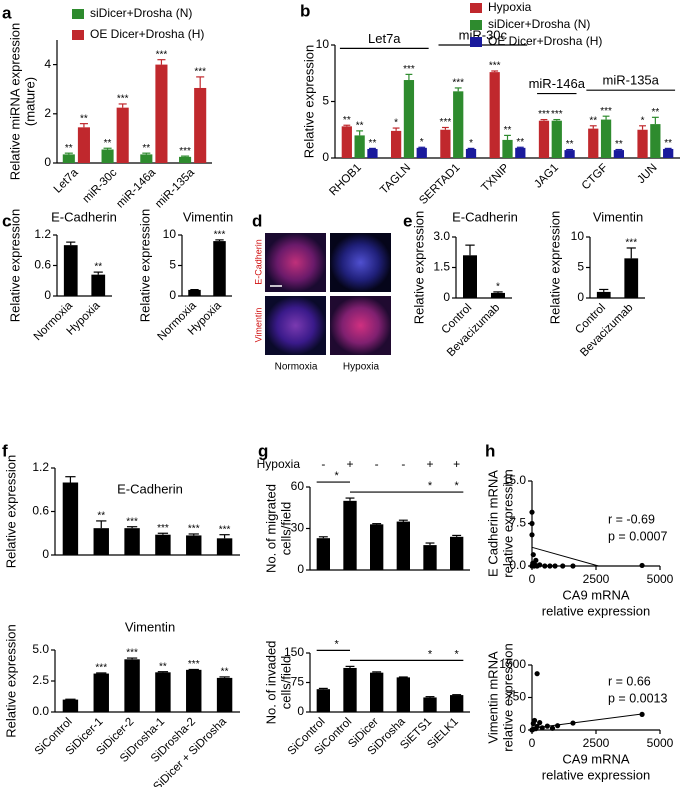 This screenshot has width=685, height=787. What do you see at coordinates (270, 683) in the screenshot?
I see `y-axis-label: No. of invaded` at bounding box center [270, 683].